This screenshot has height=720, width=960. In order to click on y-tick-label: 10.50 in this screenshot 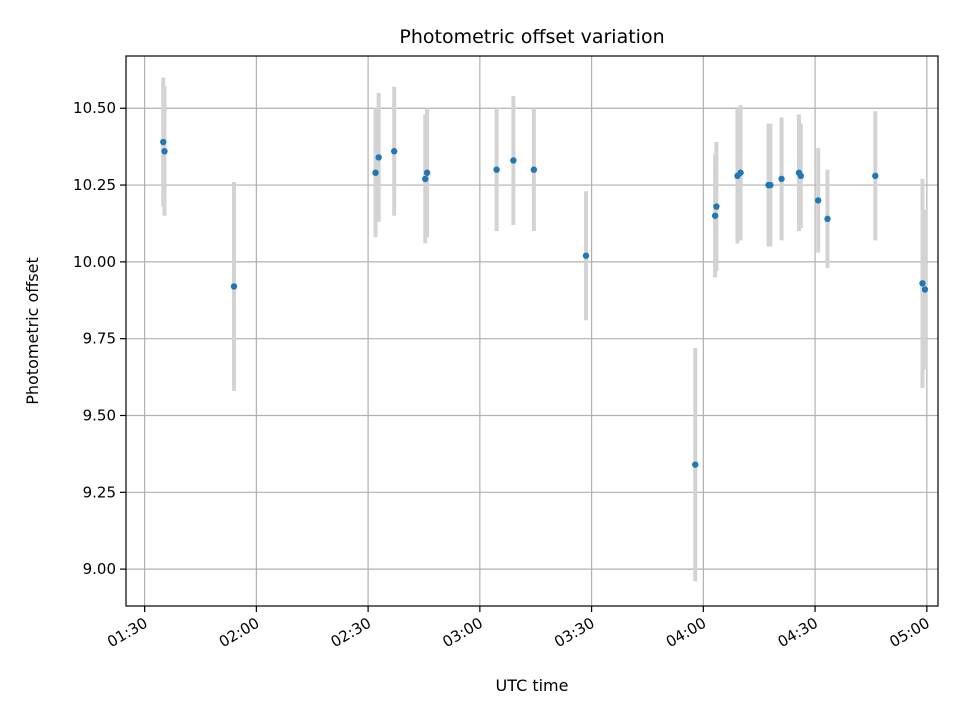, I will do `click(94, 108)`.